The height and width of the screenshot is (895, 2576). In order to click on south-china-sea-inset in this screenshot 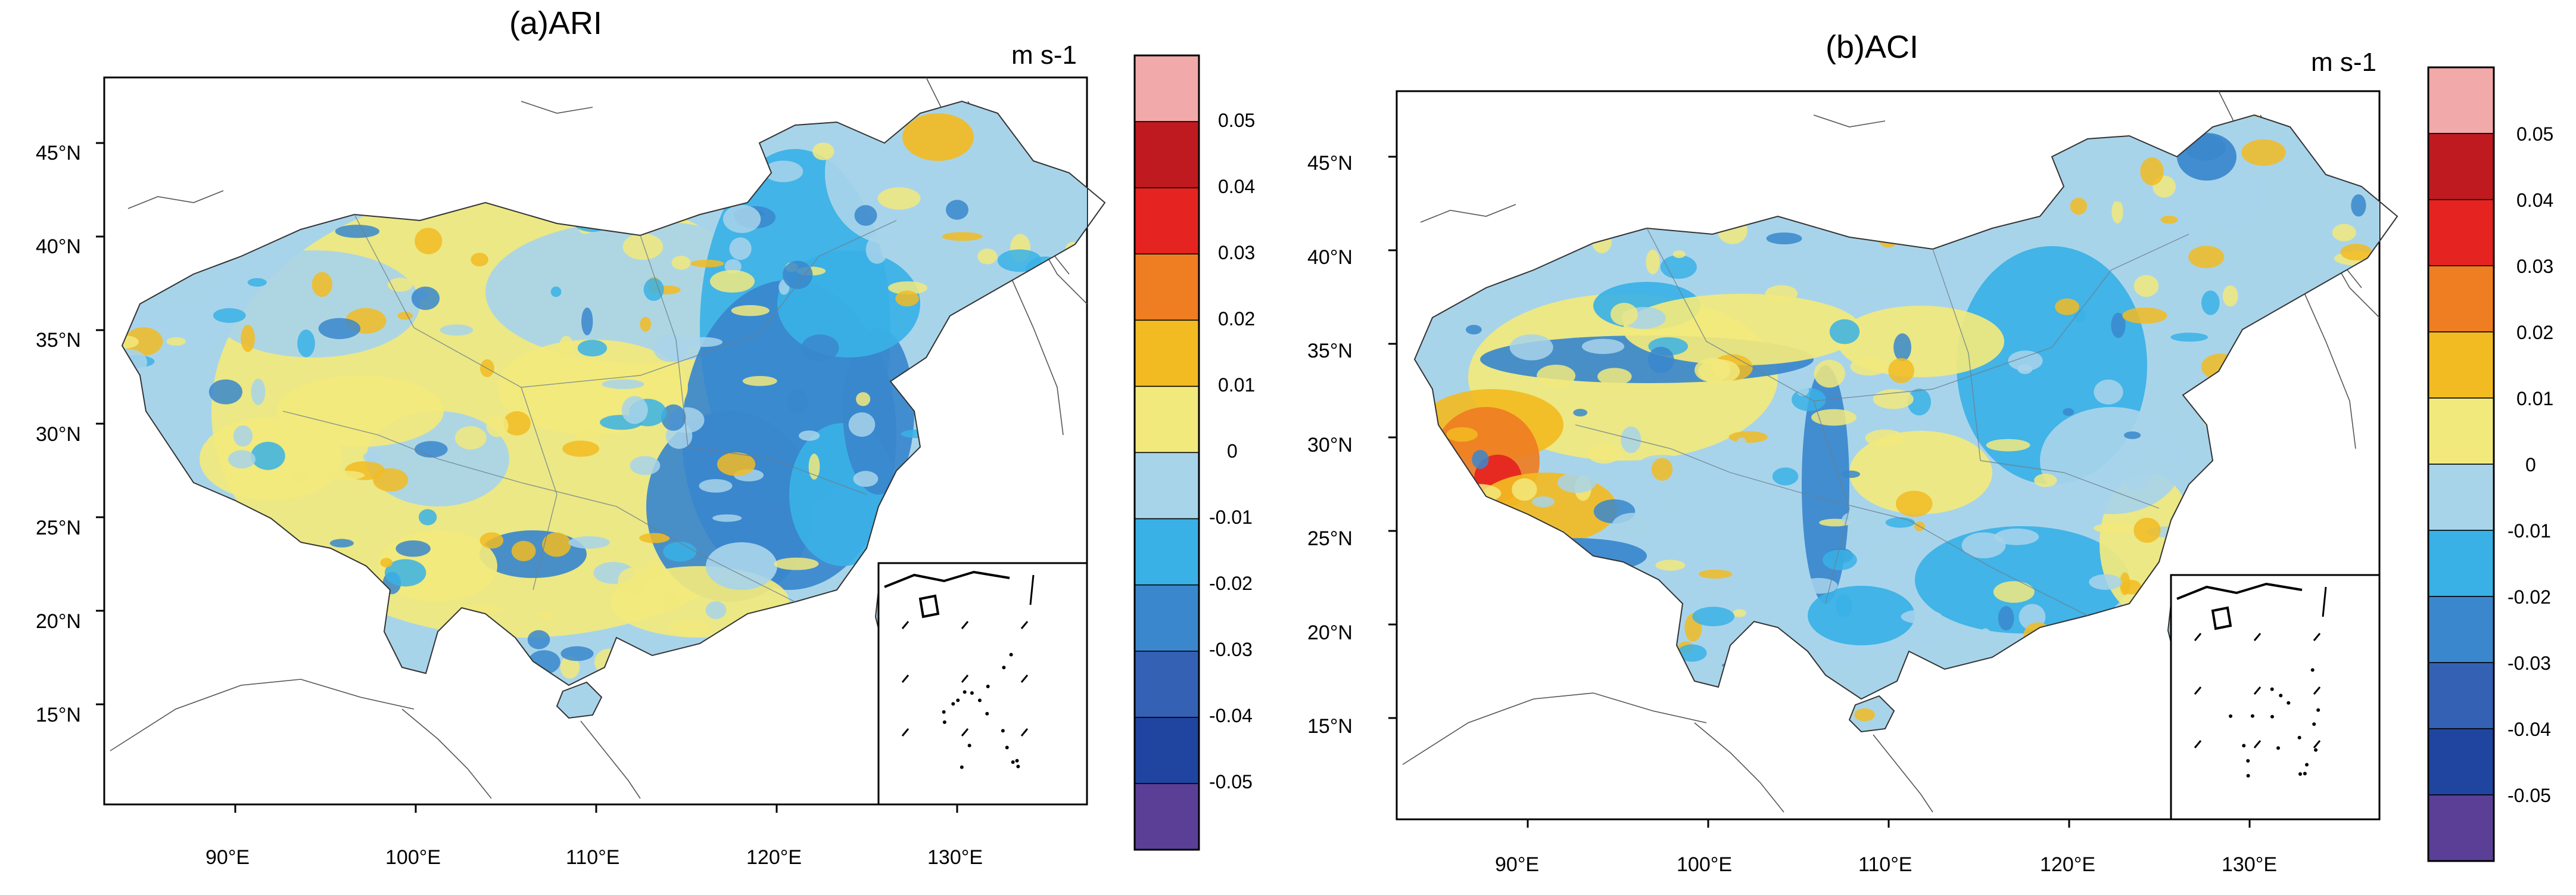, I will do `click(2275, 697)`.